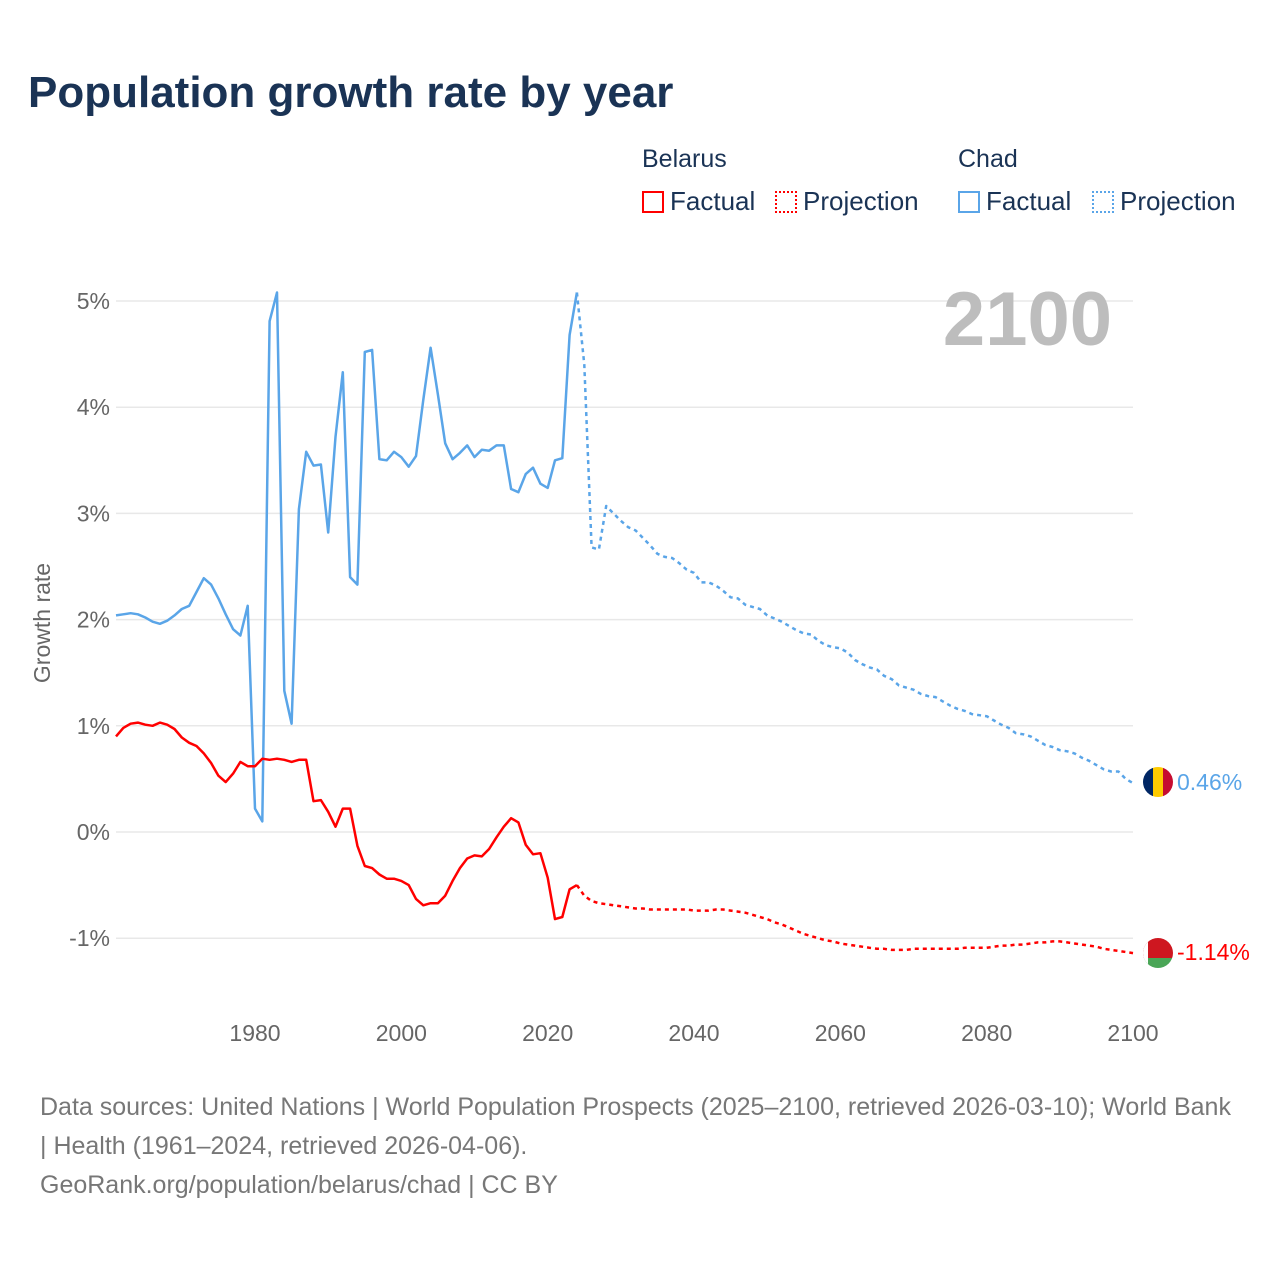  What do you see at coordinates (89, 938) in the screenshot?
I see `y-tick-label: -1%` at bounding box center [89, 938].